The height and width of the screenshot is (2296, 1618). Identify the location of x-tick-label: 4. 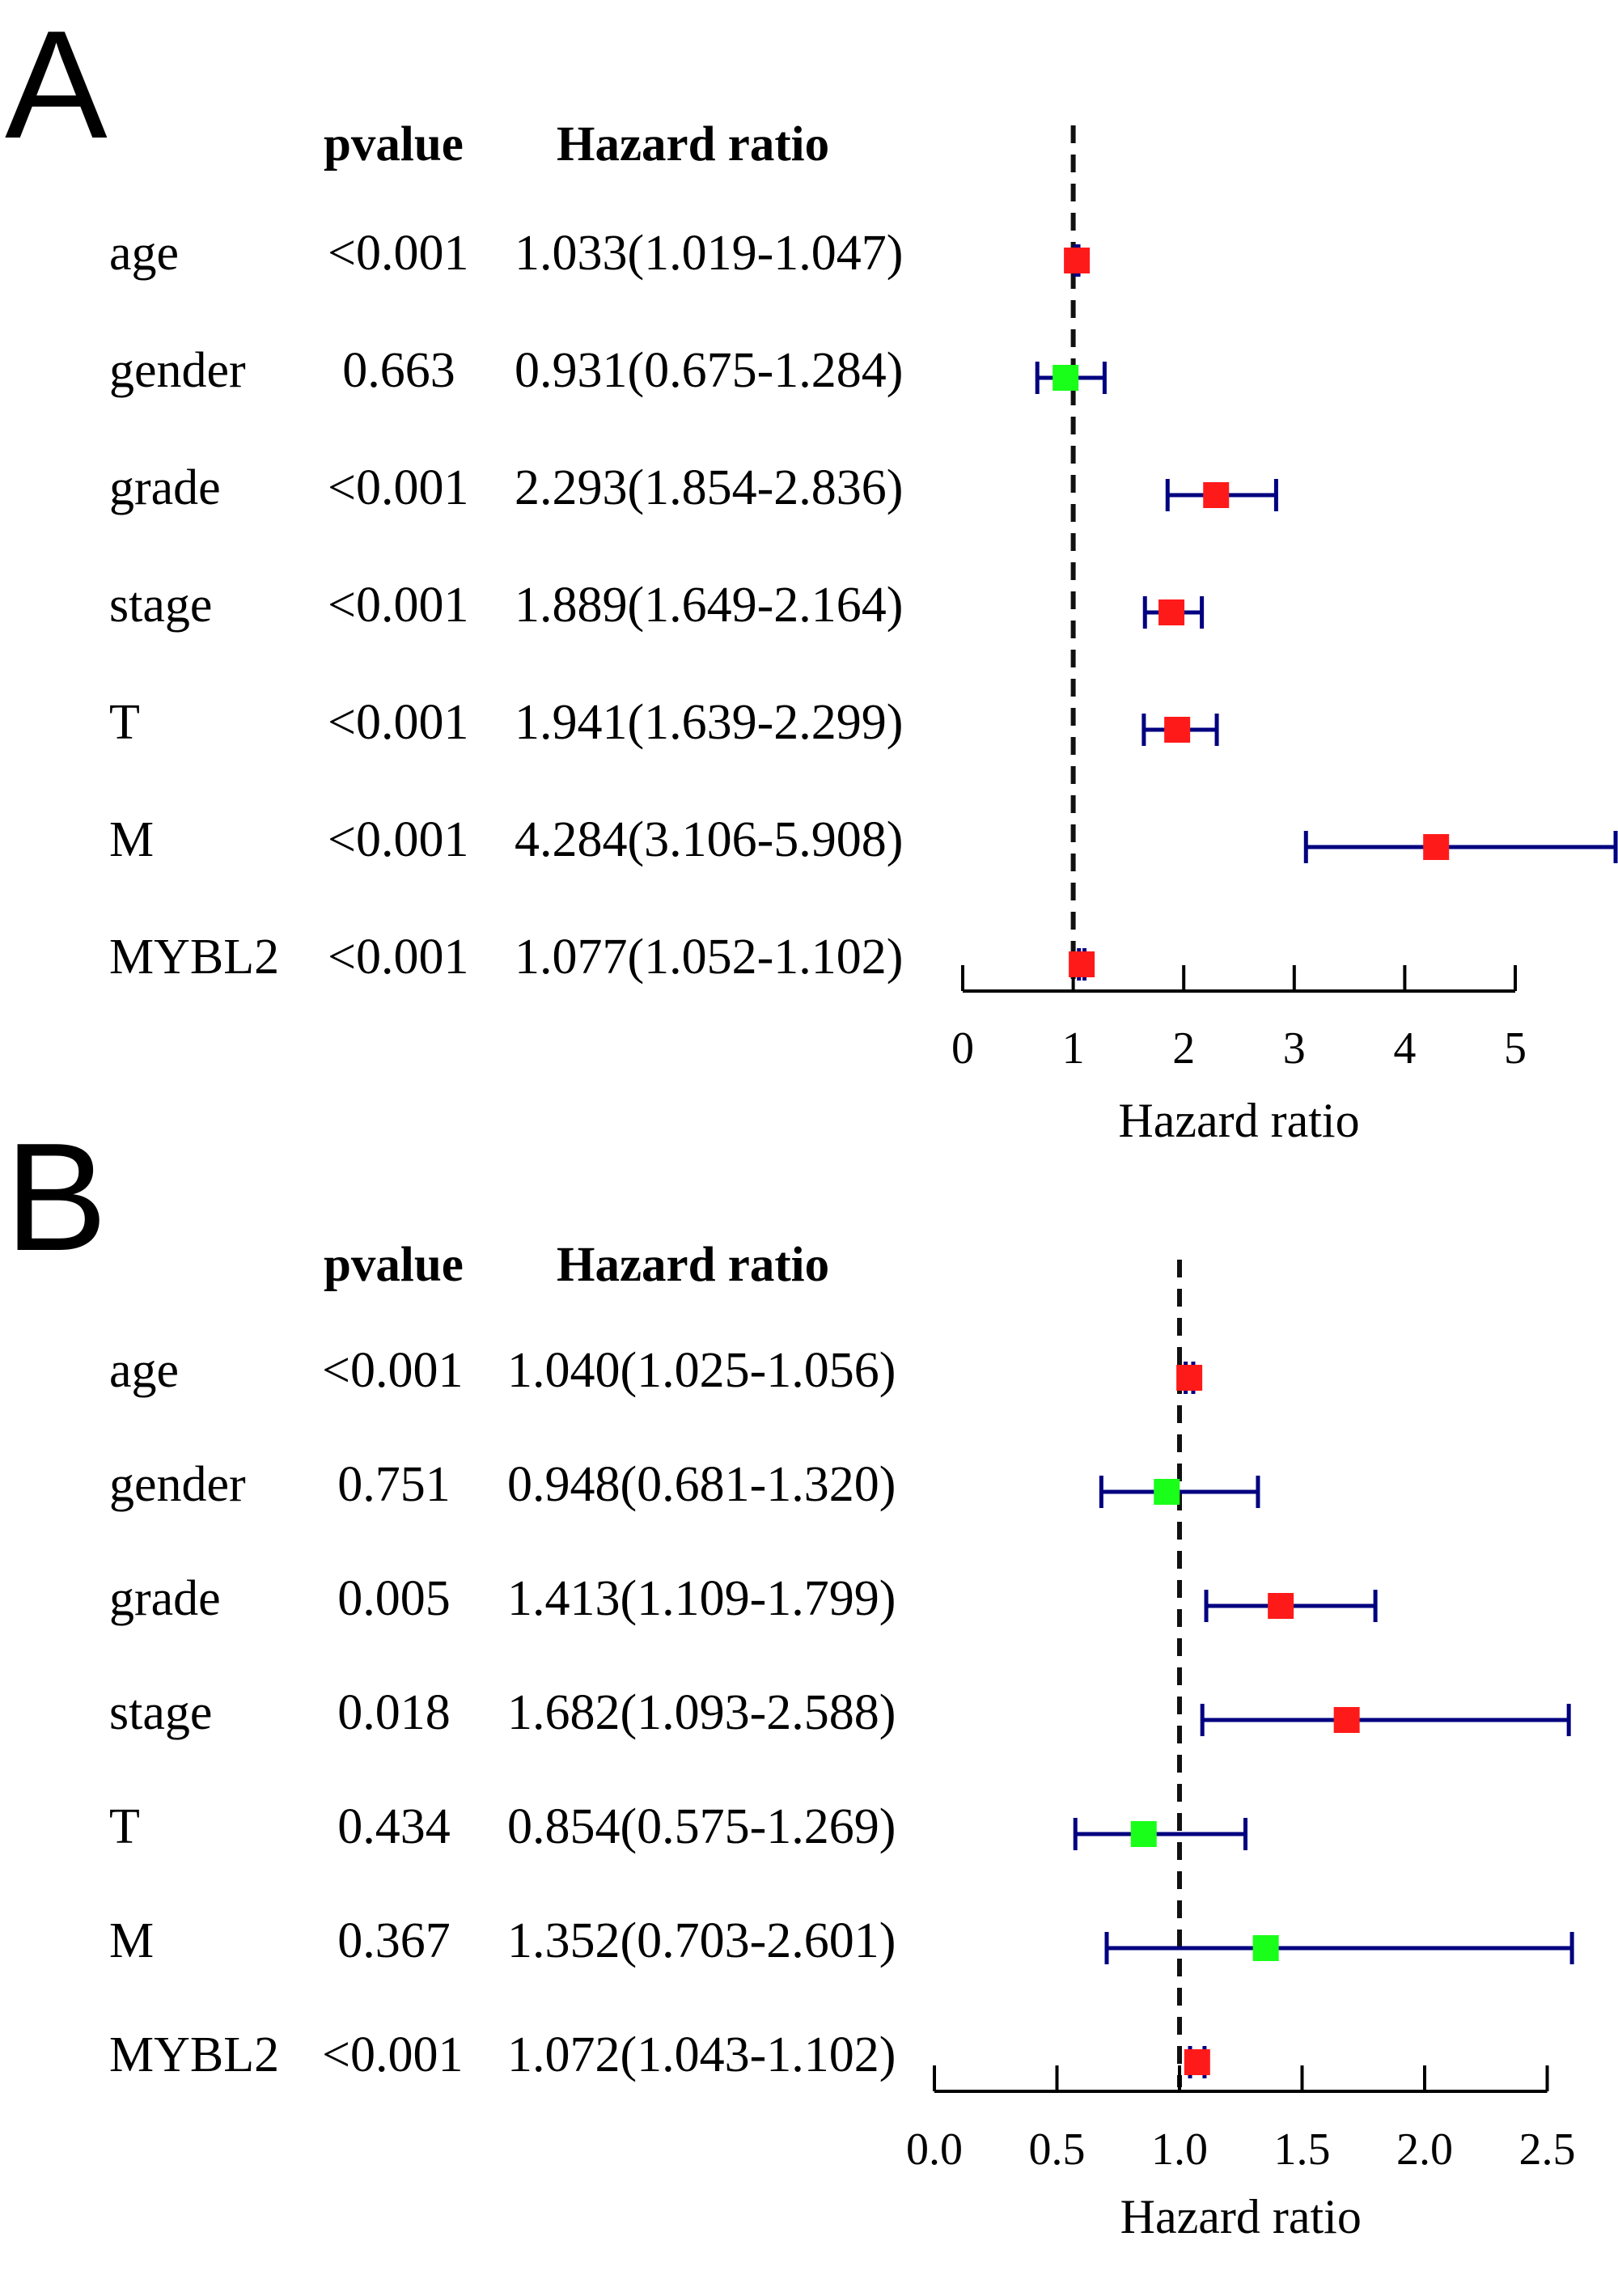
(1405, 1048).